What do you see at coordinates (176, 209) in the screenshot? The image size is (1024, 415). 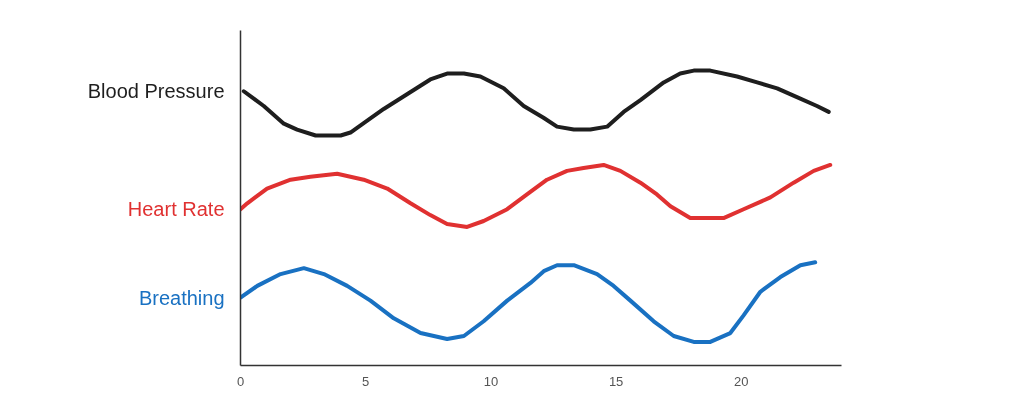 I see `series-label: Heart Rate` at bounding box center [176, 209].